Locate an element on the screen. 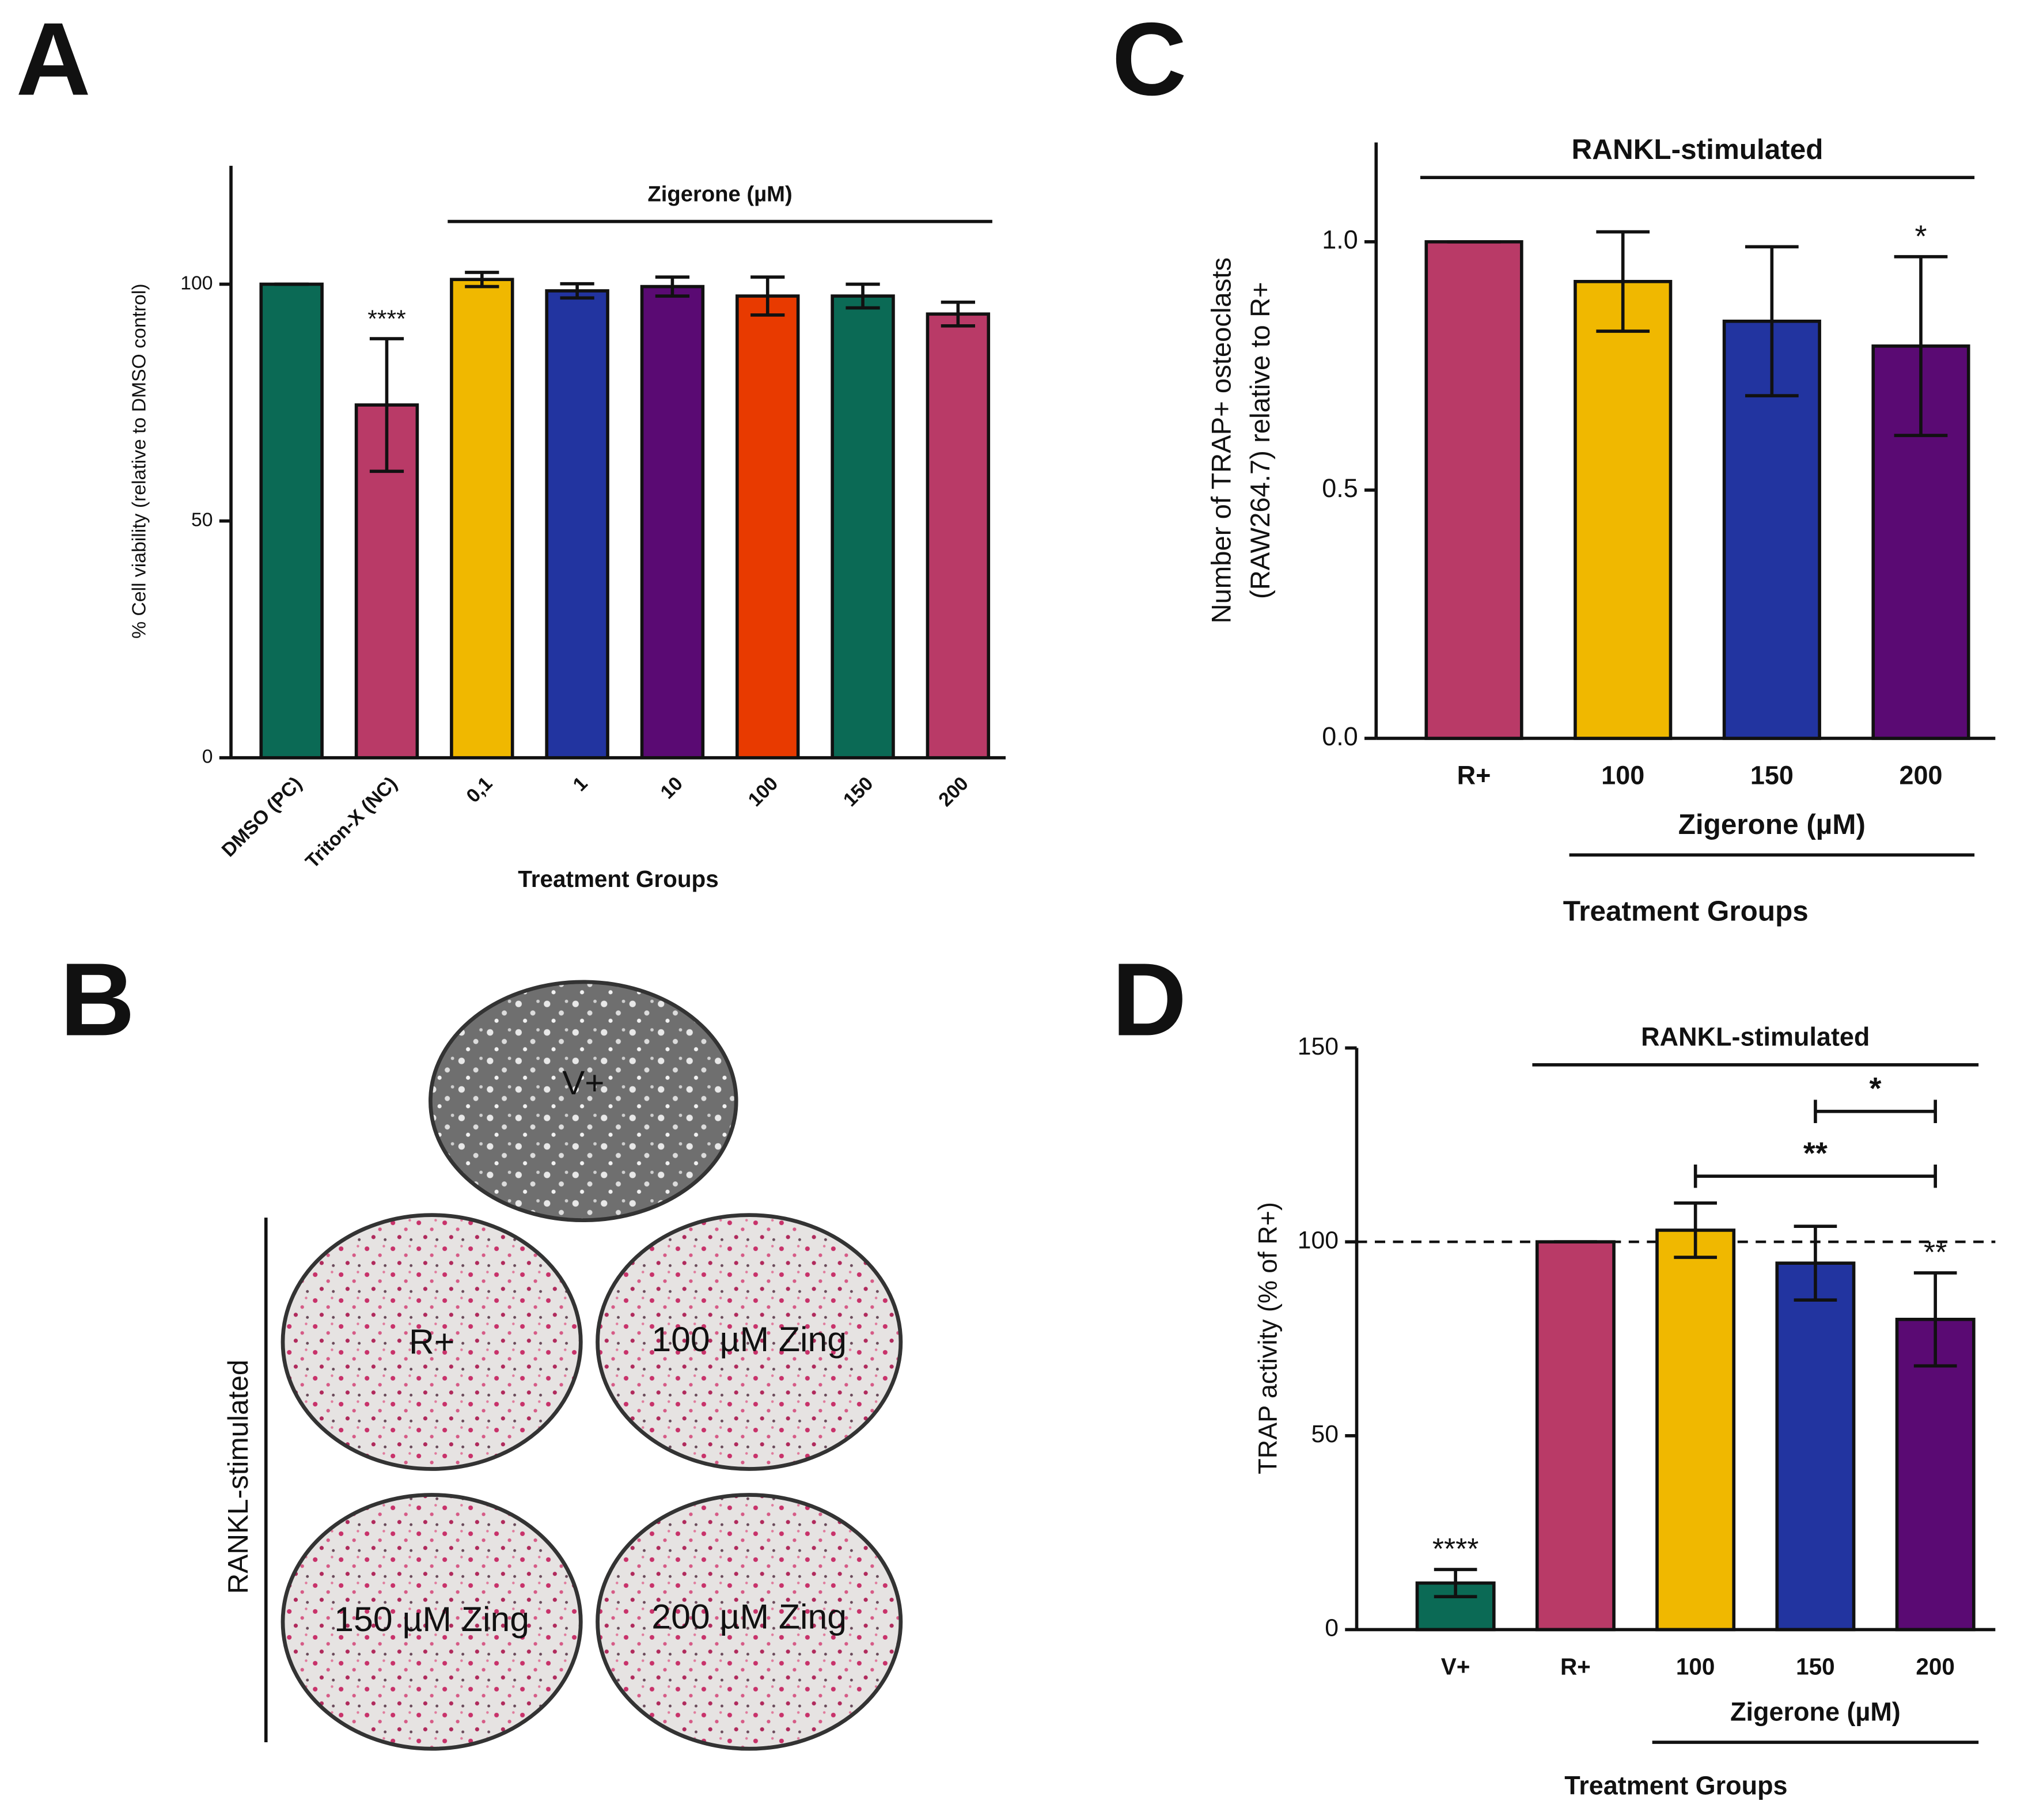 The width and height of the screenshot is (2032, 1820). well-label: 100 µM Zing is located at coordinates (749, 1339).